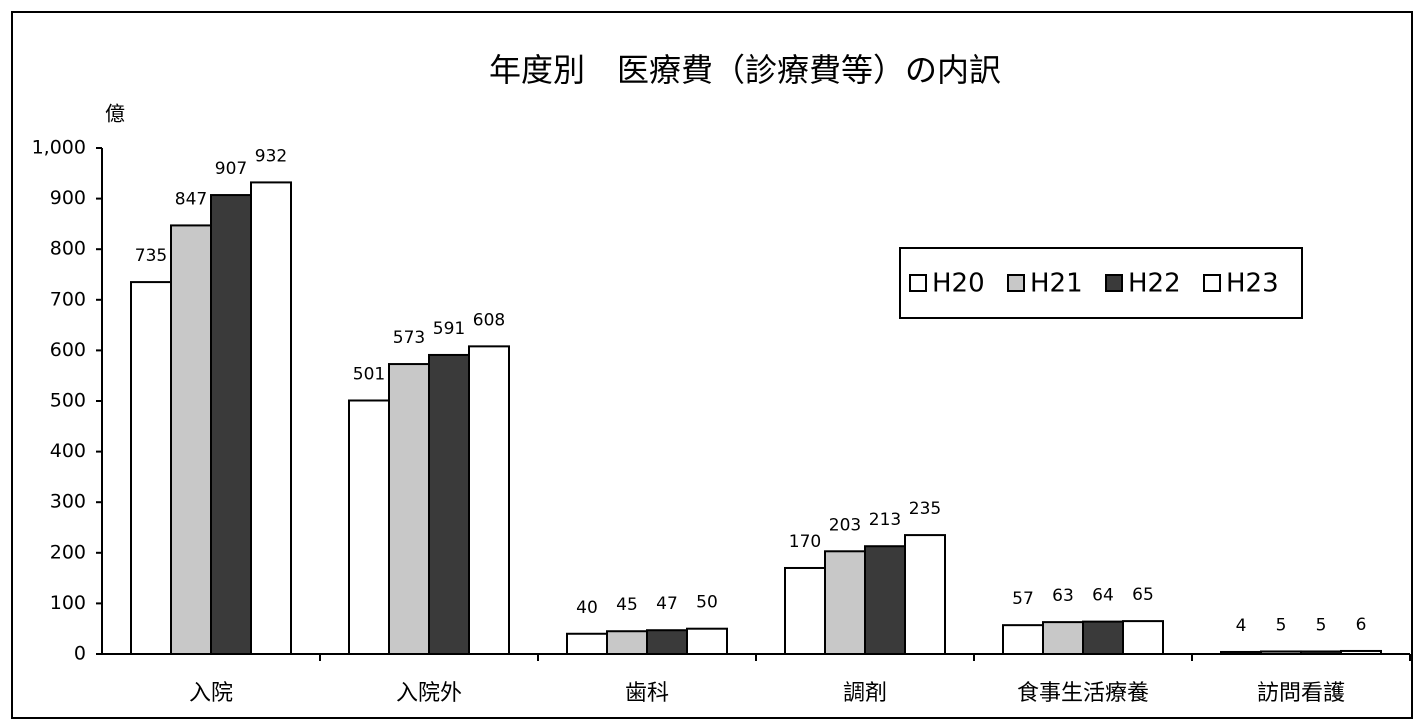  What do you see at coordinates (1103, 596) in the screenshot?
I see `value-label: 64` at bounding box center [1103, 596].